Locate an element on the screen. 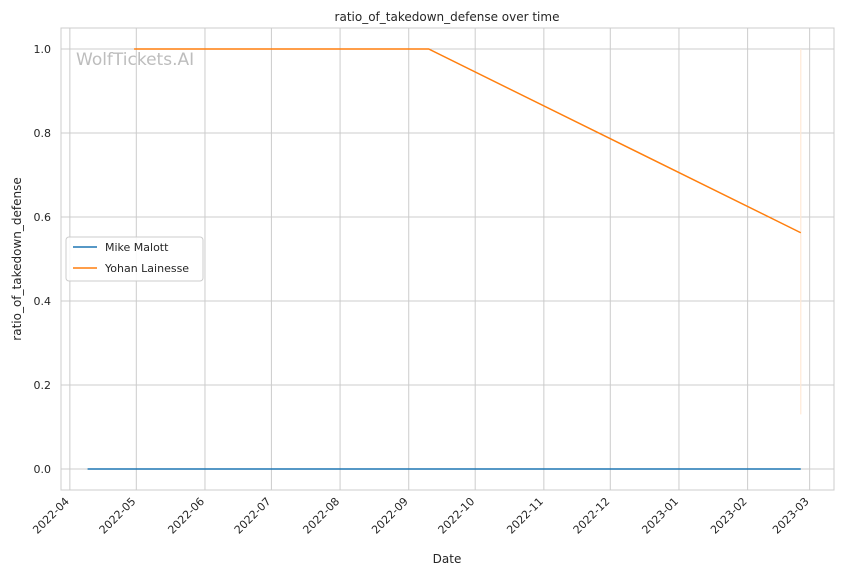 The height and width of the screenshot is (575, 844). y-axis-label: ratio_of_takedown_defense is located at coordinates (17, 258).